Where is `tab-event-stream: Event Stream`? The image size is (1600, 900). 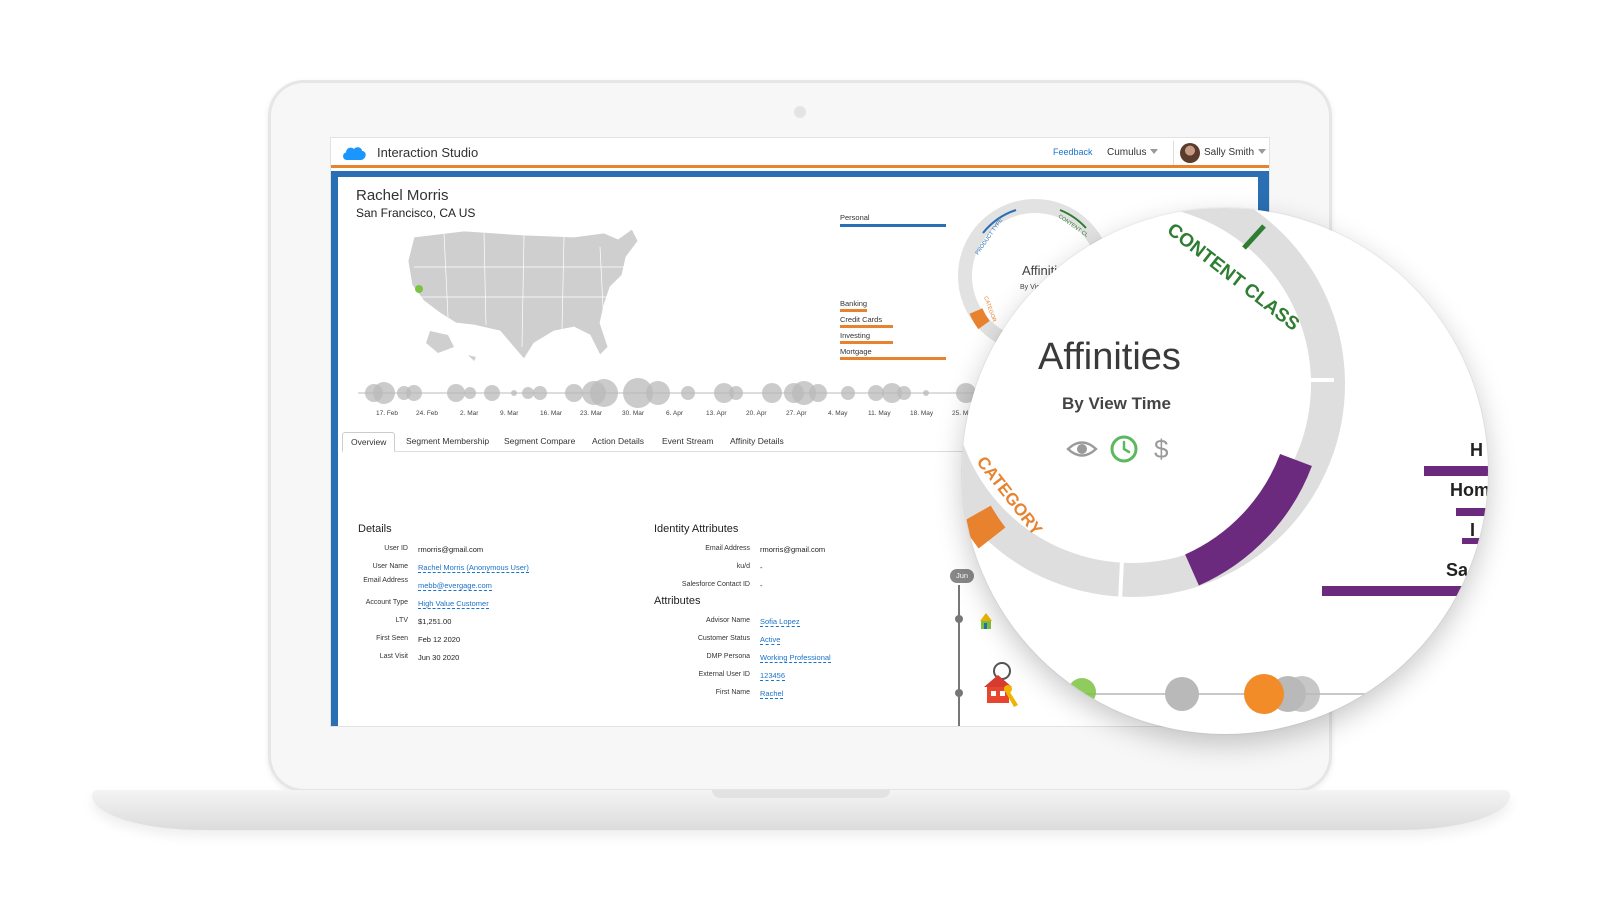 tab-event-stream: Event Stream is located at coordinates (688, 441).